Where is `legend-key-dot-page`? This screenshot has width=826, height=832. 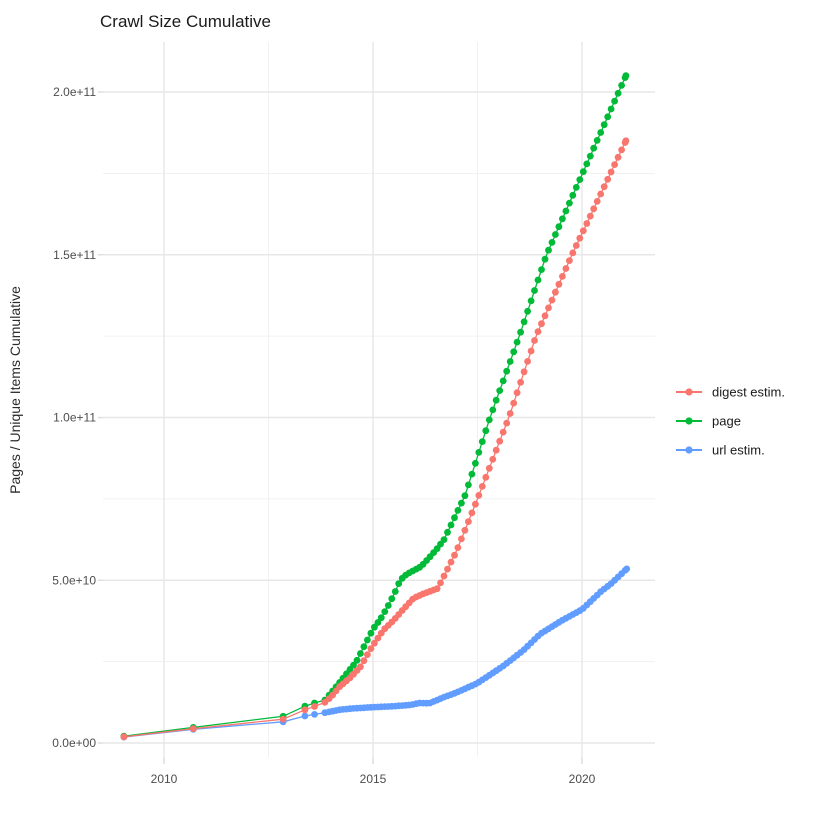
legend-key-dot-page is located at coordinates (689, 421).